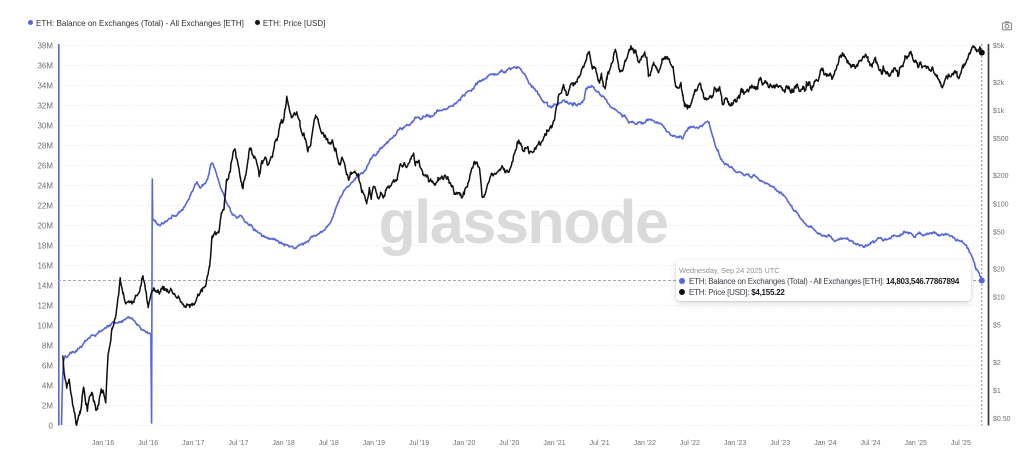  Describe the element at coordinates (464, 443) in the screenshot. I see `svg-text: Jan '20` at that location.